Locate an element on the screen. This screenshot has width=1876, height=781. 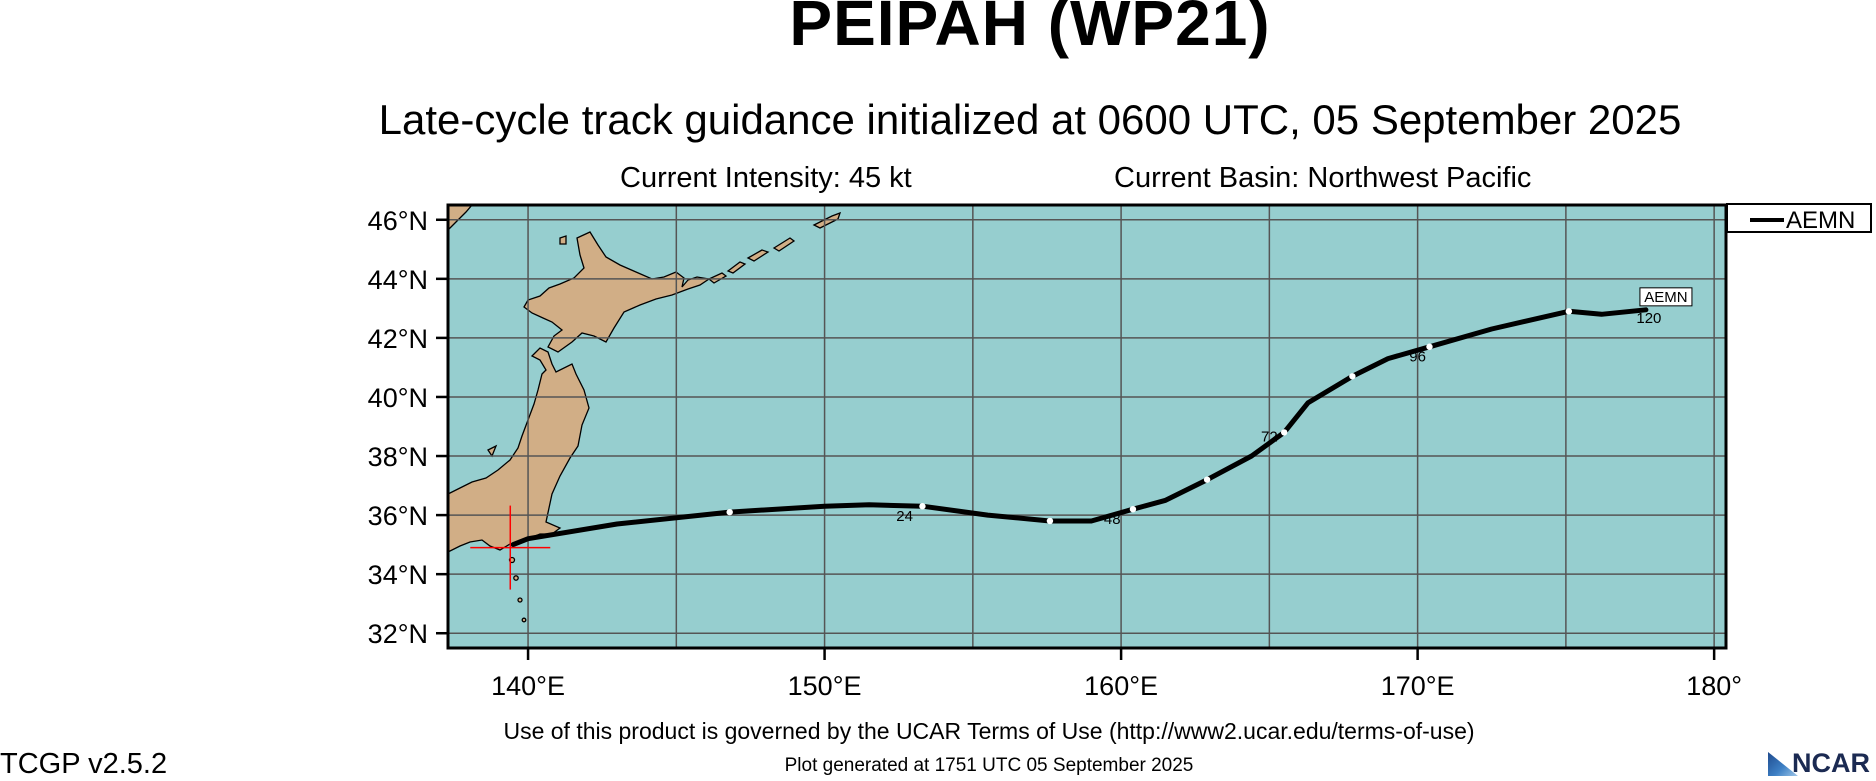
legend-label: AEMN is located at coordinates (1821, 220).